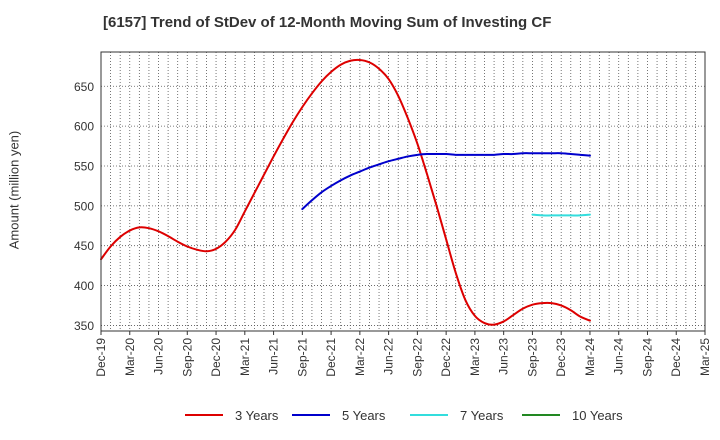  I want to click on legend-label: 5 Years, so click(364, 415).